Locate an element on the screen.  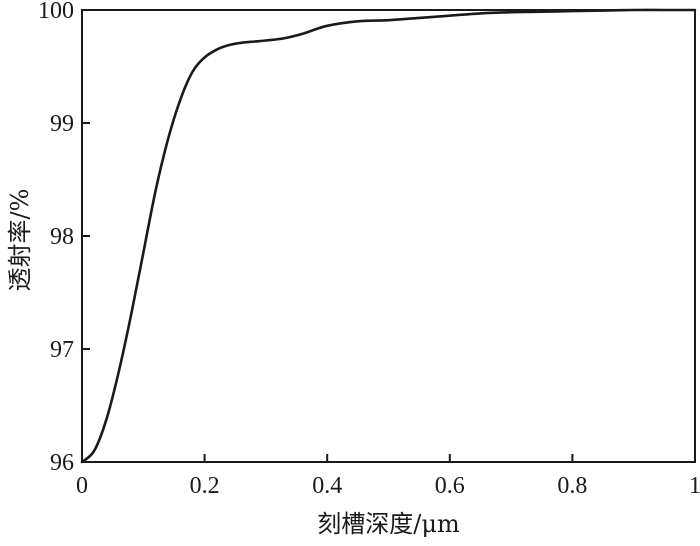
x-tick-label: 0.6 is located at coordinates (450, 486).